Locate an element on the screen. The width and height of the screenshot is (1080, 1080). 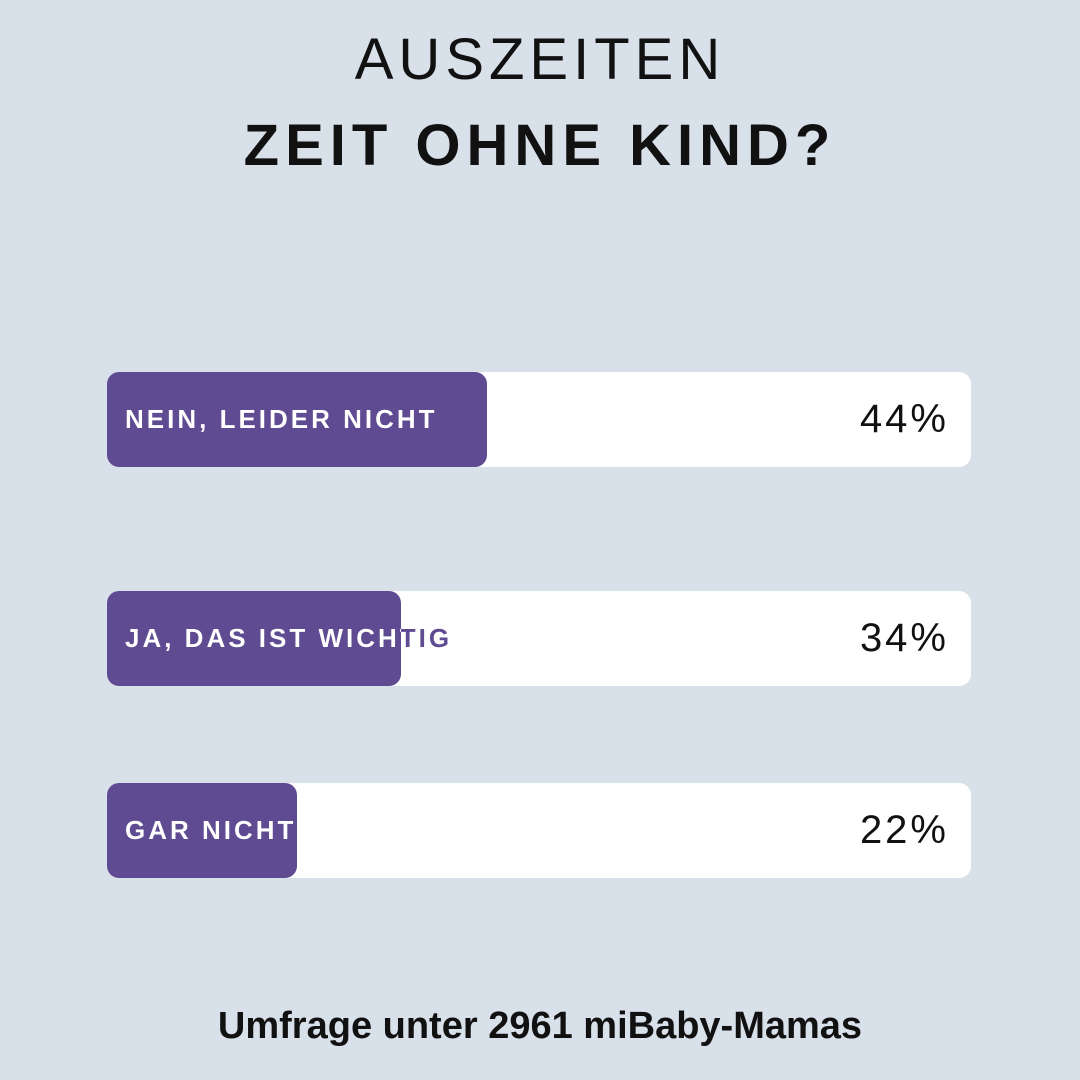
bar-track: GAR NICHT 22% is located at coordinates (539, 830).